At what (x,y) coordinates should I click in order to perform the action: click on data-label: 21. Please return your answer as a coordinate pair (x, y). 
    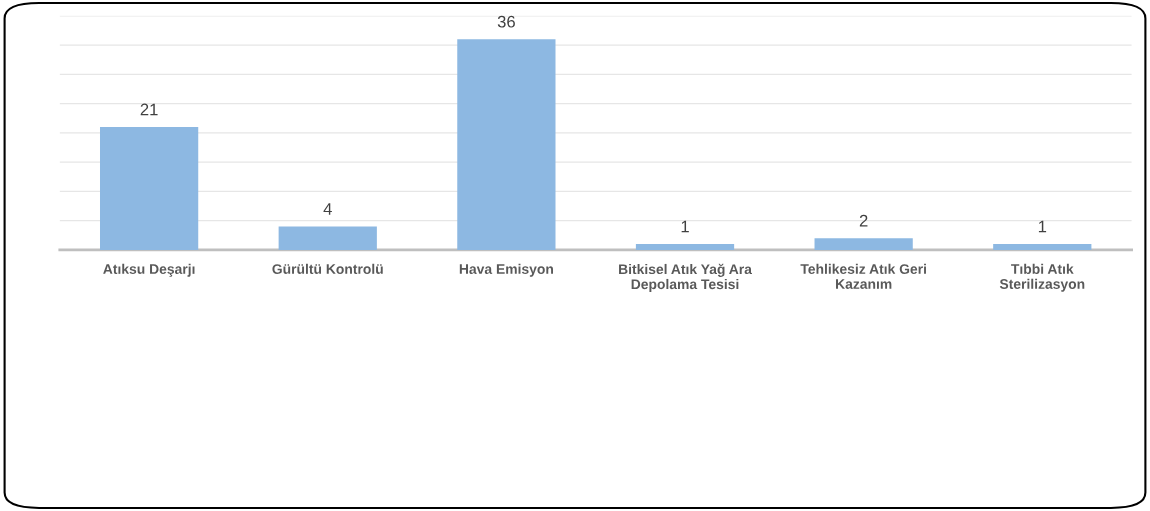
    Looking at the image, I should click on (149, 109).